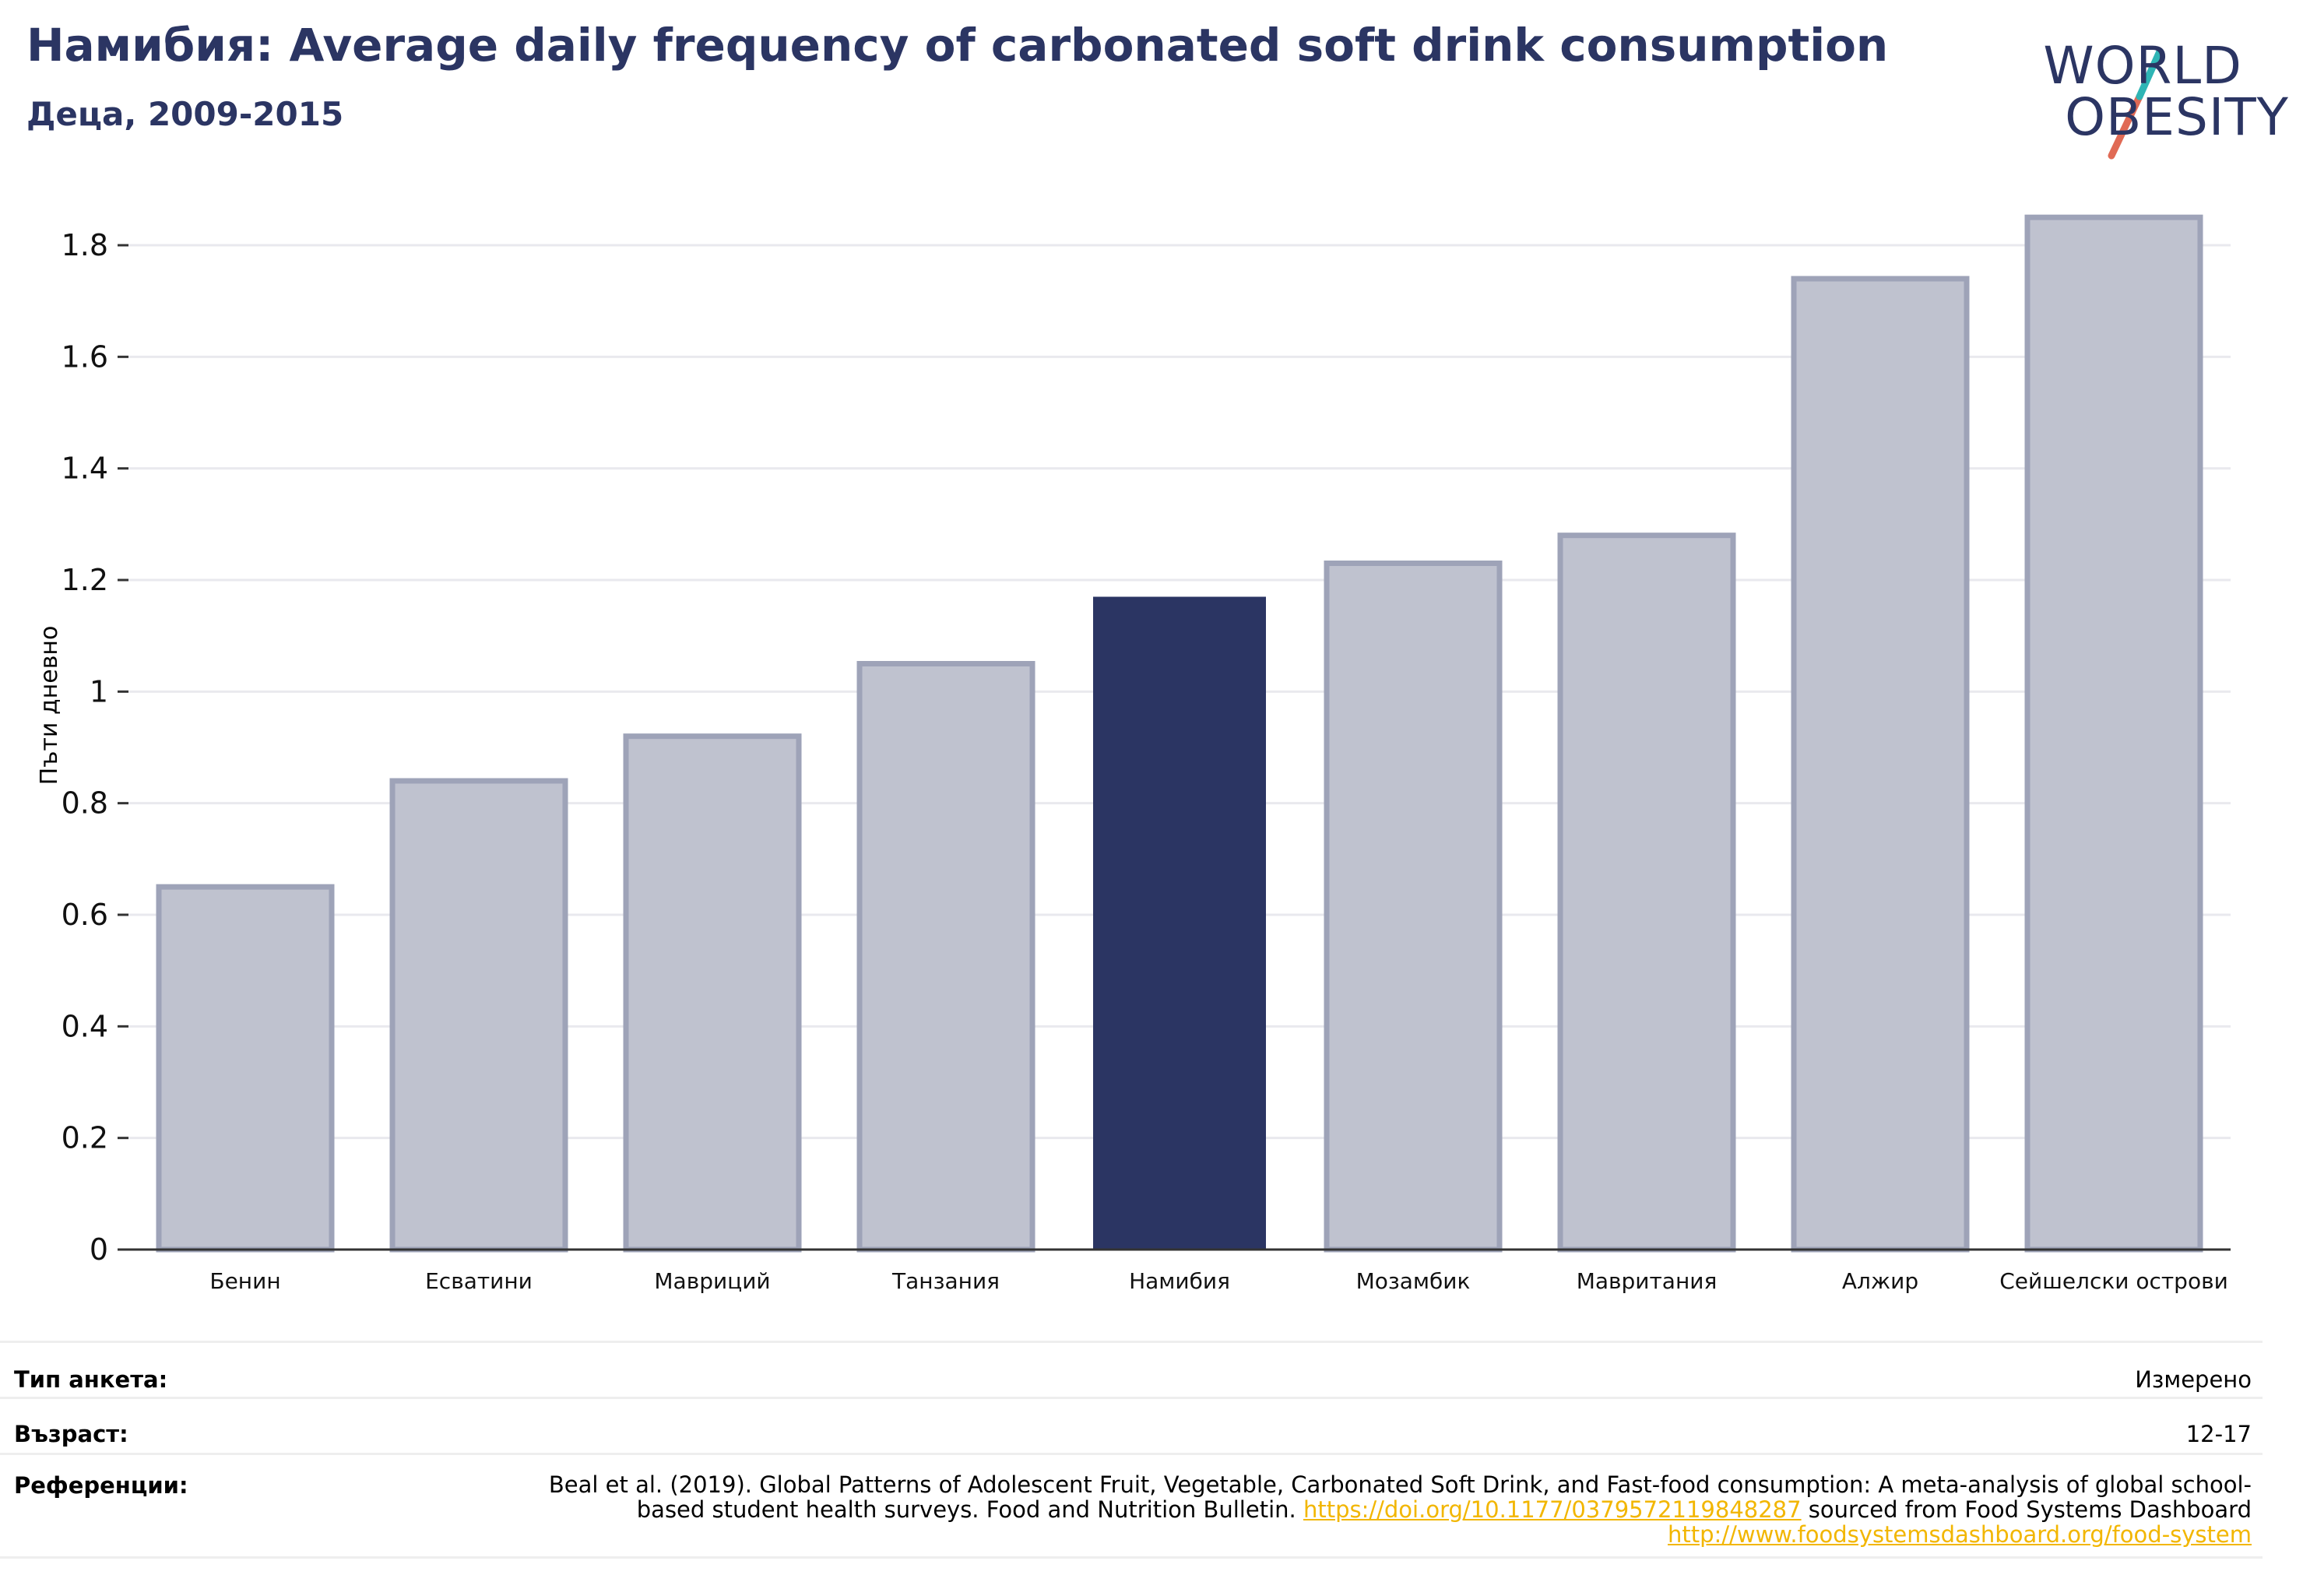 Image resolution: width=2303 pixels, height=1596 pixels. What do you see at coordinates (185, 114) in the screenshot?
I see `chart-subtitle: Деца, 2009-2015` at bounding box center [185, 114].